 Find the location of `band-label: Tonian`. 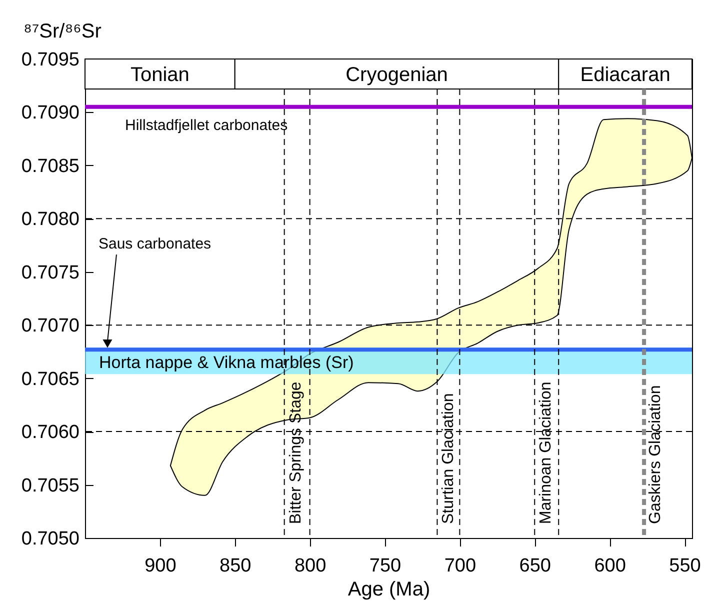

band-label: Tonian is located at coordinates (160, 75).